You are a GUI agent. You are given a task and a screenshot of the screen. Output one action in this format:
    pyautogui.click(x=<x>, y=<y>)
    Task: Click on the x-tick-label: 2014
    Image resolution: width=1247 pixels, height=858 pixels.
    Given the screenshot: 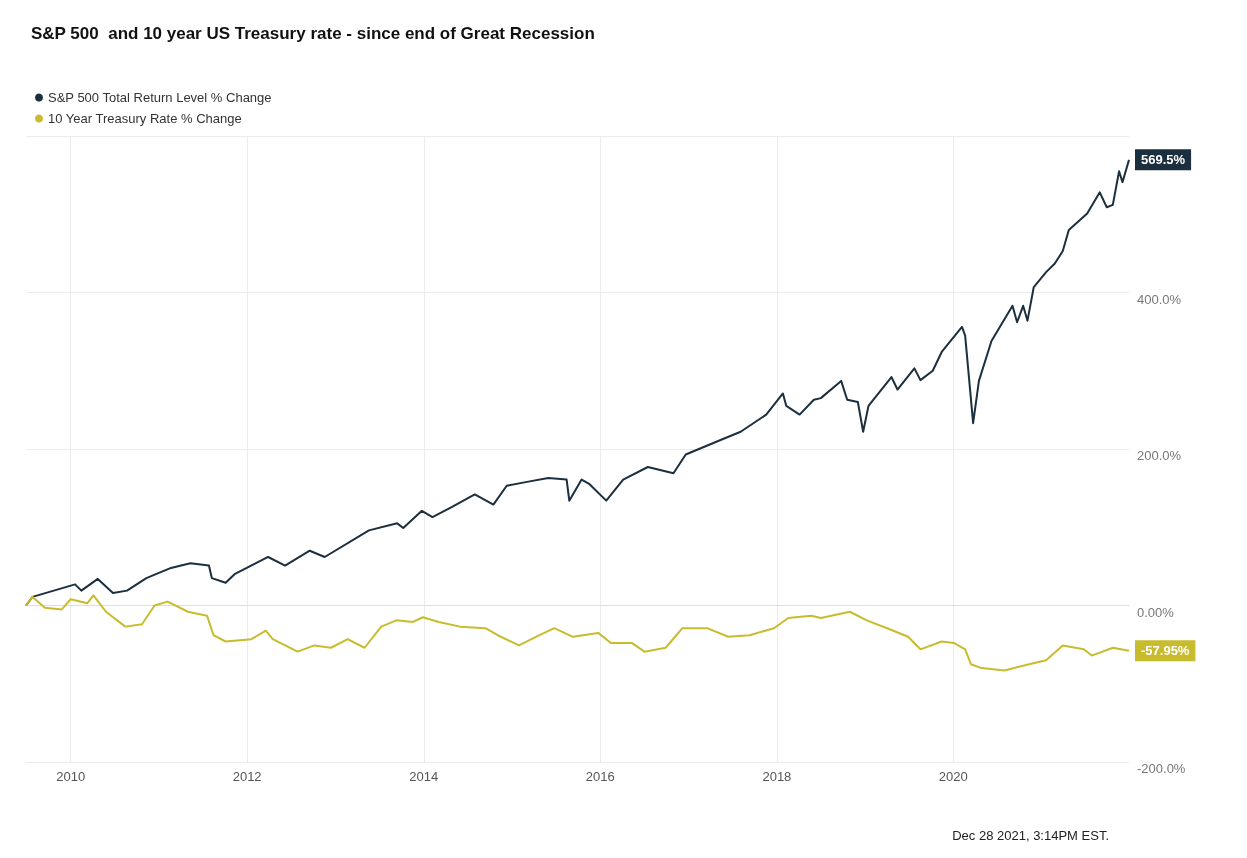 What is the action you would take?
    pyautogui.click(x=424, y=776)
    